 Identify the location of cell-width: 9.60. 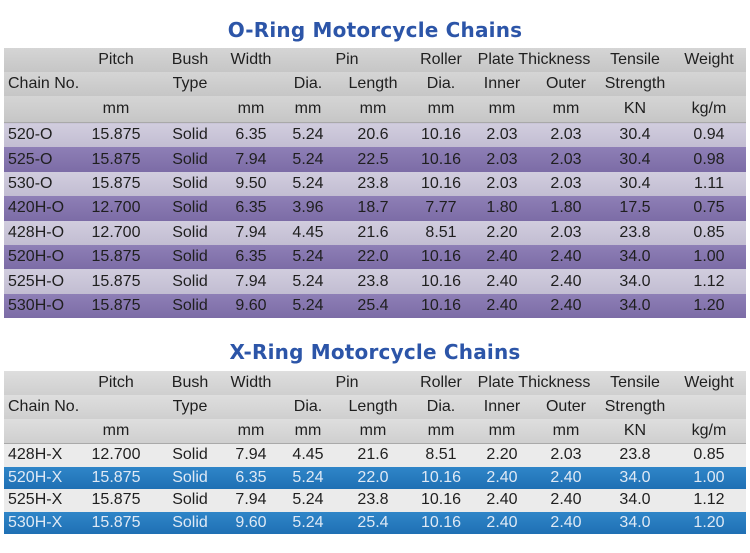
(251, 522).